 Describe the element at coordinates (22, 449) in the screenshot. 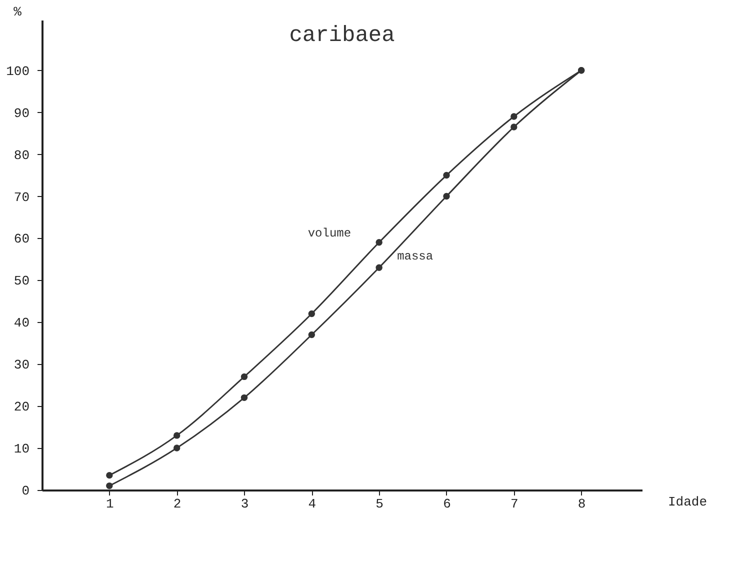

I see `y-tick-label: 10` at that location.